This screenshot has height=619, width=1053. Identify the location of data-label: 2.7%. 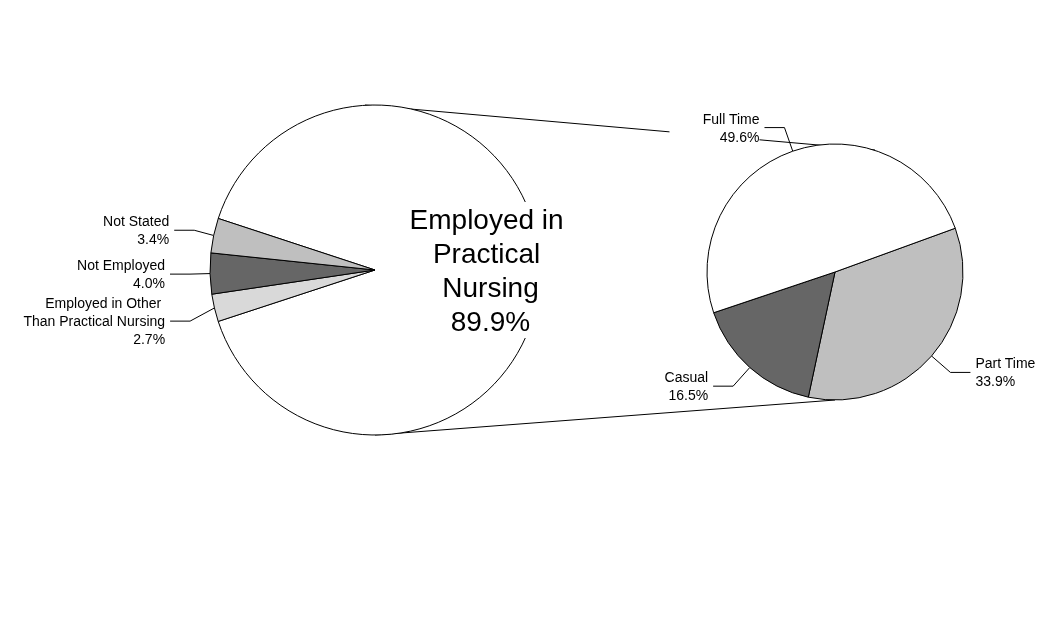
(149, 339).